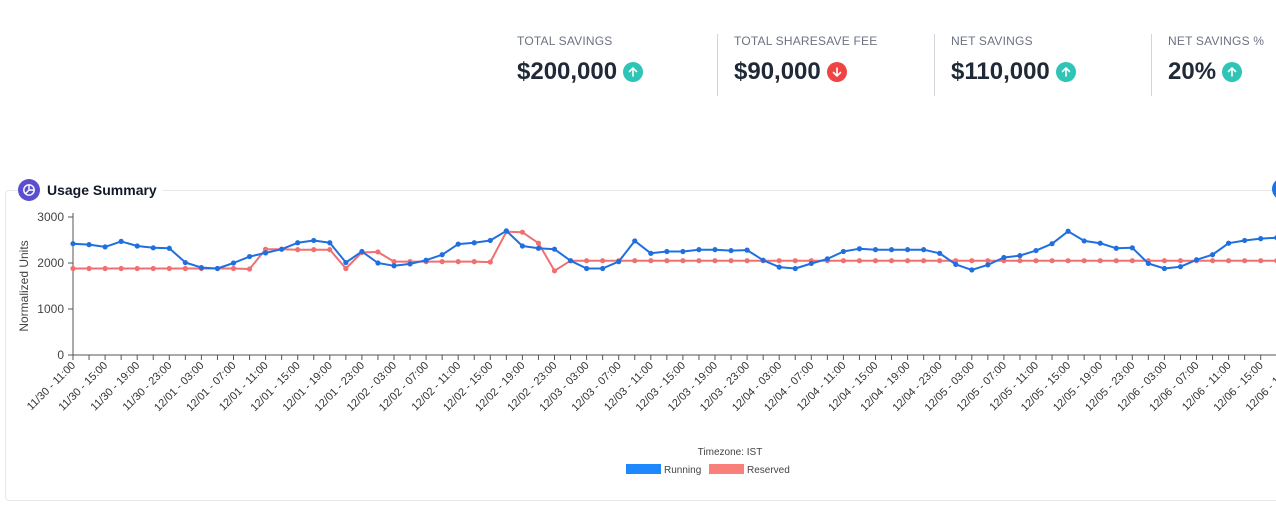  I want to click on kpi-total-savings: TOTAL SAVINGS $200,000, so click(580, 65).